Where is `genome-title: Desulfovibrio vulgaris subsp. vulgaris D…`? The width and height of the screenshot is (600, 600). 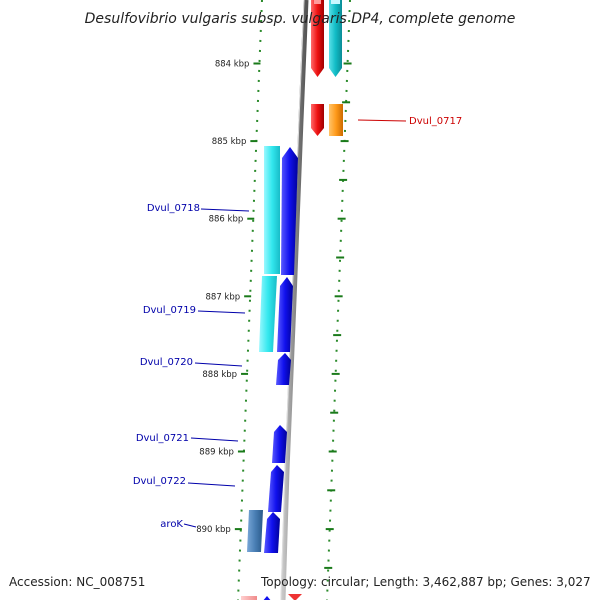 genome-title: Desulfovibrio vulgaris subsp. vulgaris D… is located at coordinates (300, 19).